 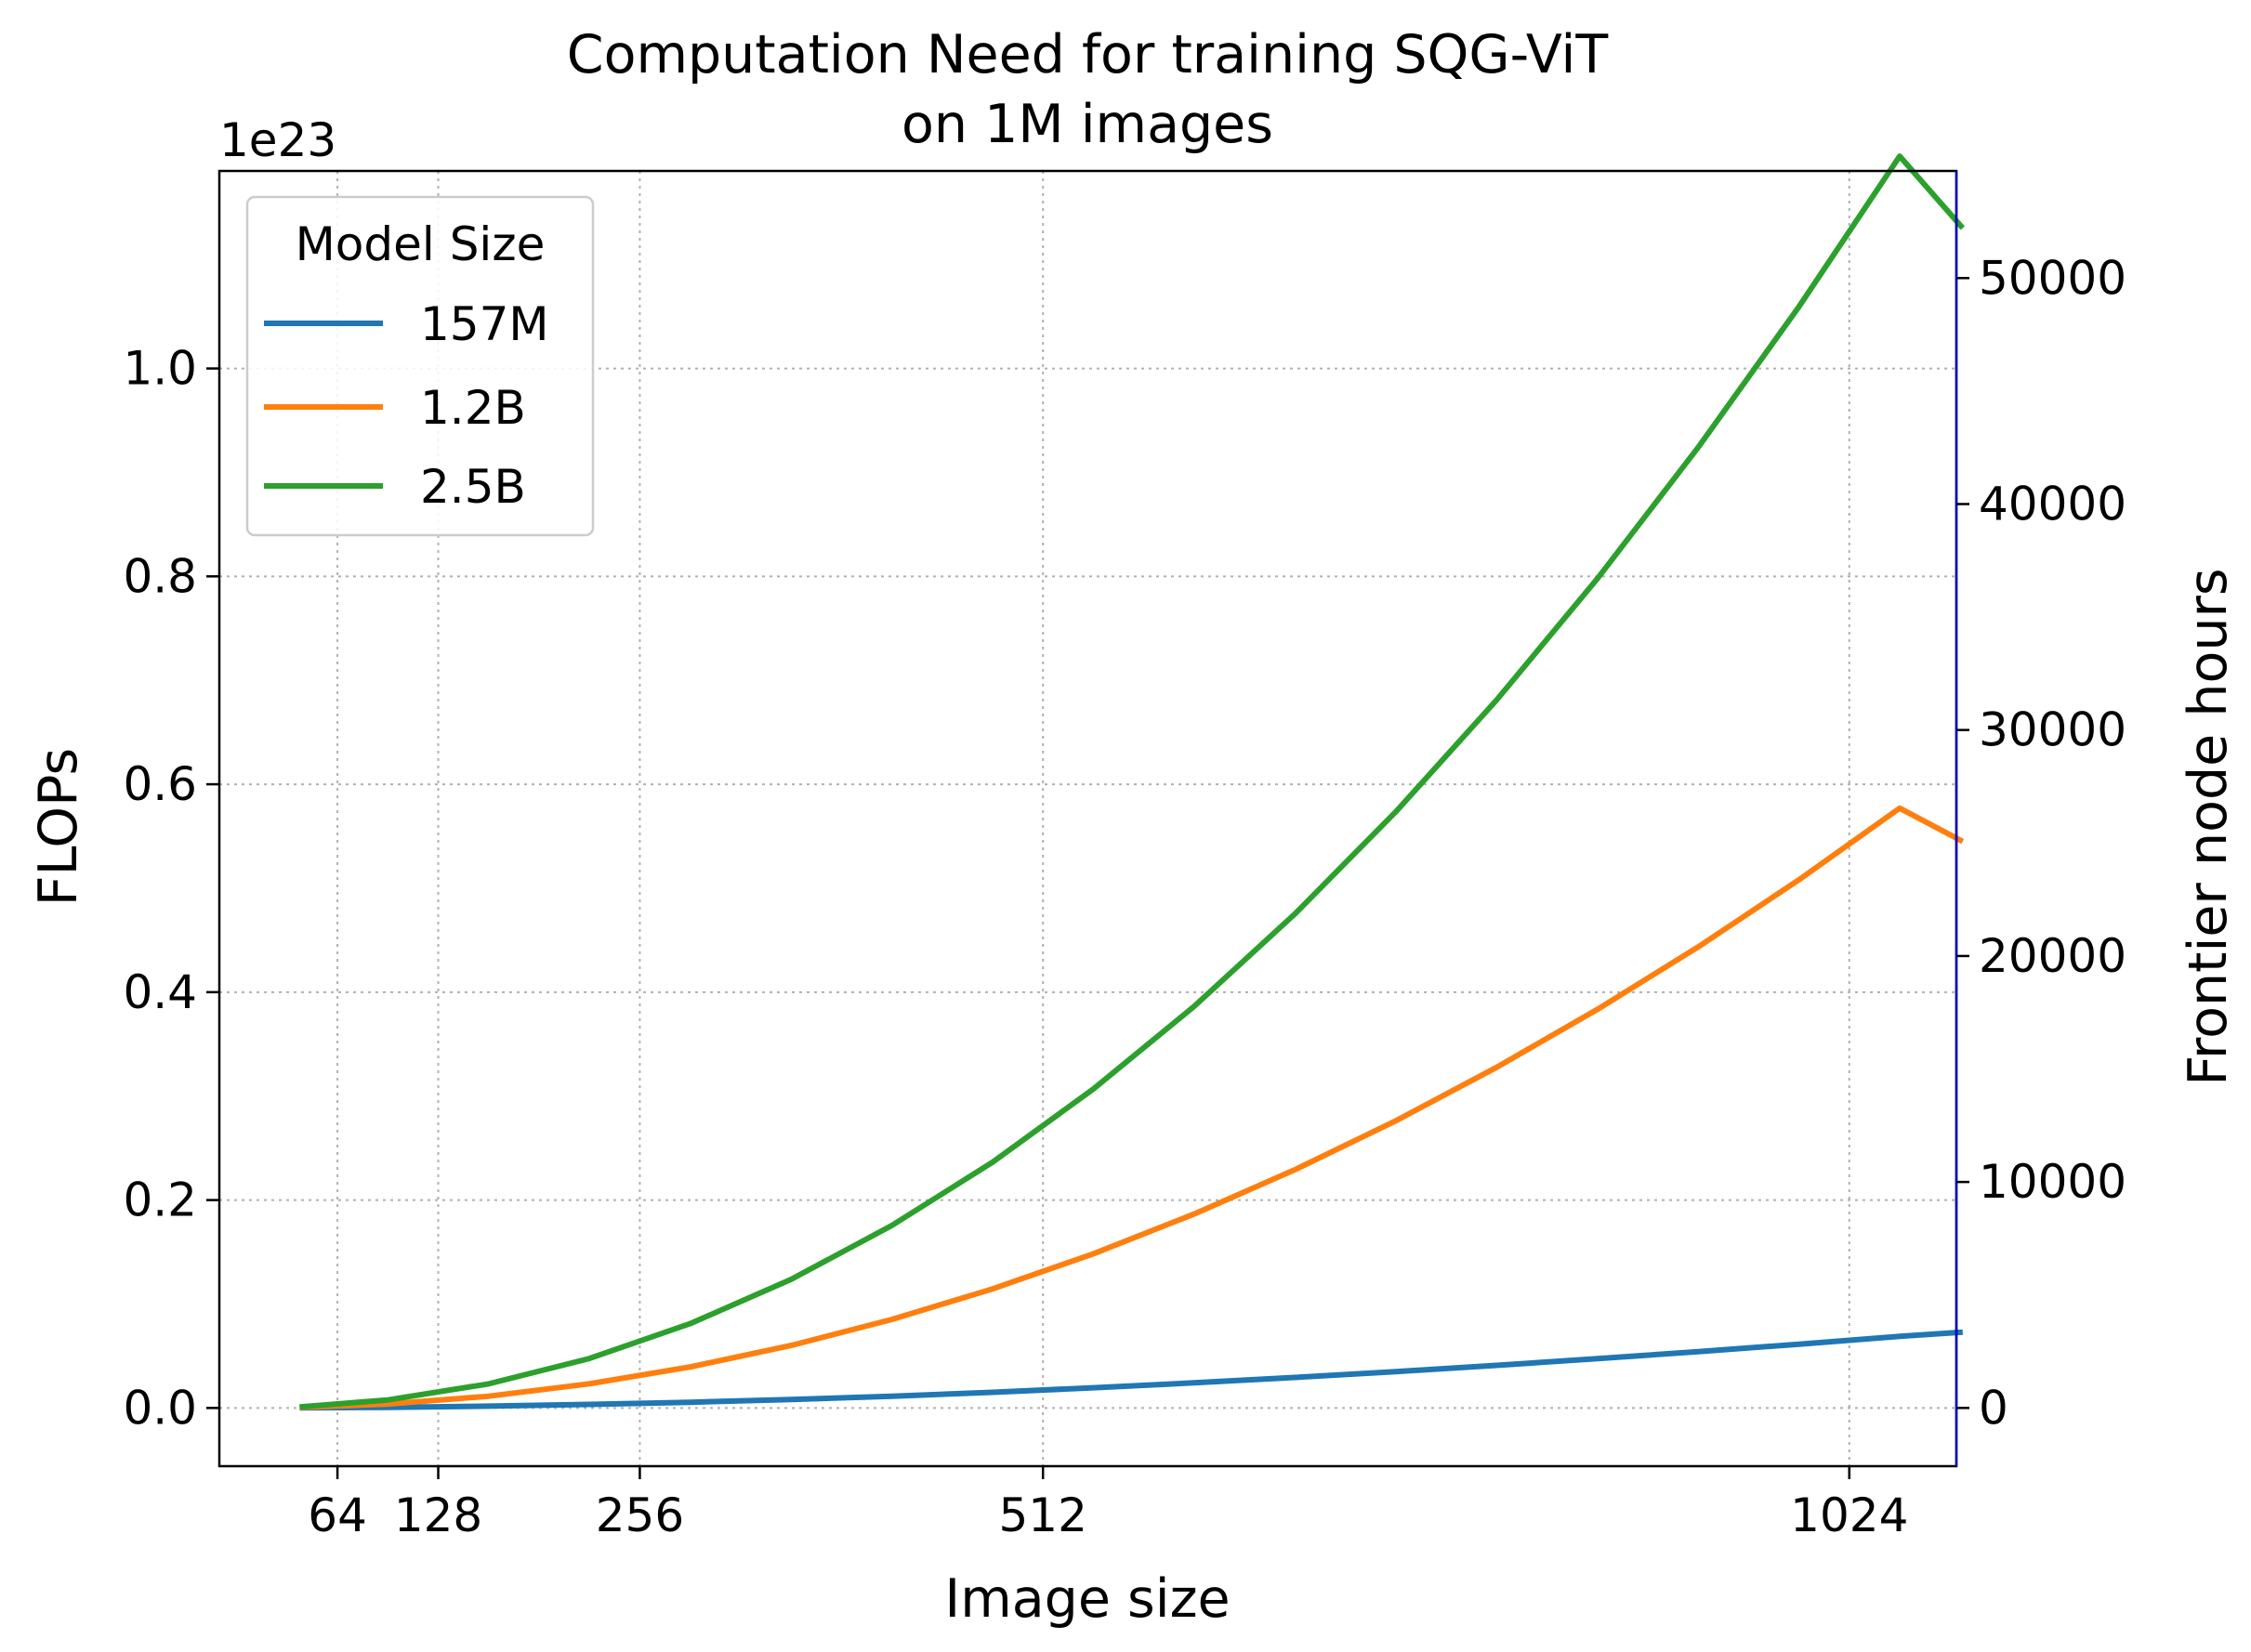 I want to click on x-tick-label: 512, so click(x=1042, y=1515).